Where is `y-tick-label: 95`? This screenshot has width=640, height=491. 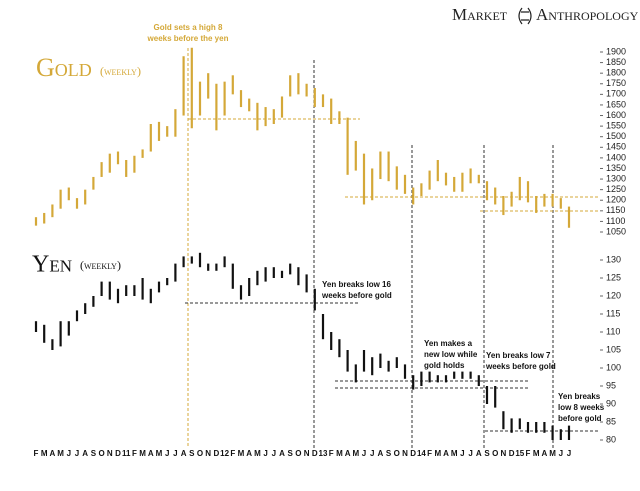
y-tick-label: 95 is located at coordinates (611, 385).